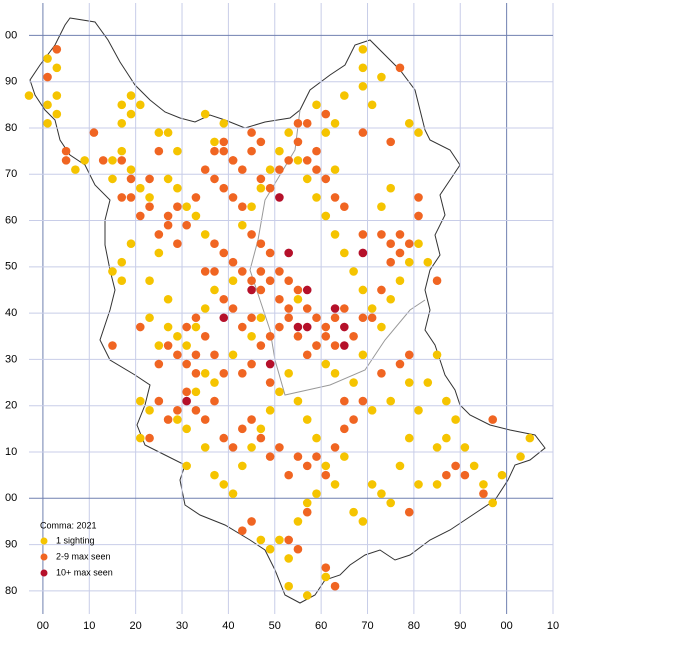 This screenshot has height=647, width=696. I want to click on x-tick-label: 30, so click(182, 626).